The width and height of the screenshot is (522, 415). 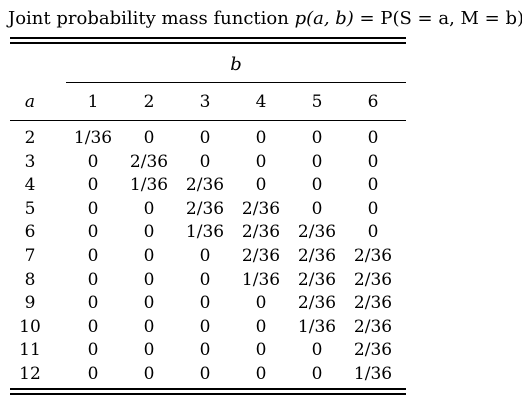 I want to click on caption-rhs: = P(S = a, M = b)., so click(x=437, y=18).